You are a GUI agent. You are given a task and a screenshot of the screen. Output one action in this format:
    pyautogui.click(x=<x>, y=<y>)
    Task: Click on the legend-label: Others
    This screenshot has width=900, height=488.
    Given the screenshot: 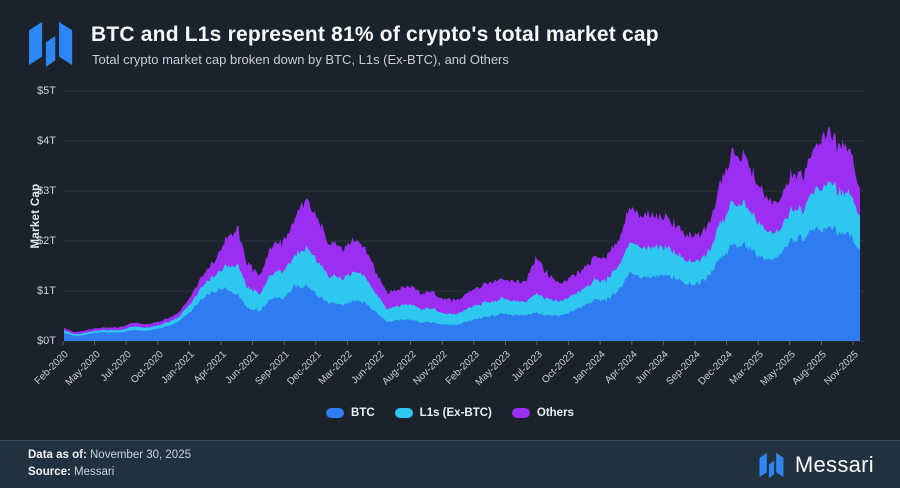 What is the action you would take?
    pyautogui.click(x=555, y=413)
    